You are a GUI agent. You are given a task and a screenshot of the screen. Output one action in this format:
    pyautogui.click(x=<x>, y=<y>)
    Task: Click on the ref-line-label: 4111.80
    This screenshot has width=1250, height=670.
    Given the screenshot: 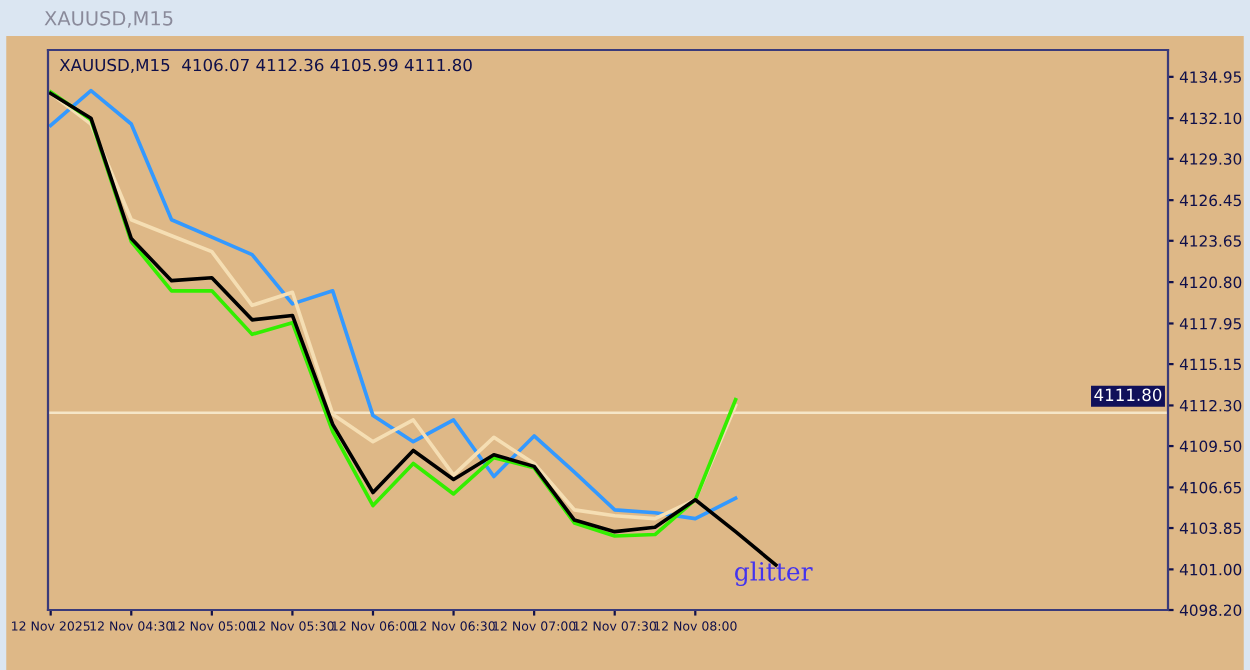 What is the action you would take?
    pyautogui.click(x=1128, y=395)
    